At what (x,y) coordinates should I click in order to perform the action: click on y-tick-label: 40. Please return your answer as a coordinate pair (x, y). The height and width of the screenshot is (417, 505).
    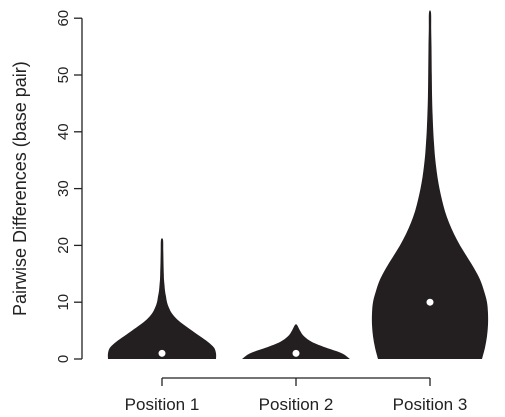
    Looking at the image, I should click on (63, 131).